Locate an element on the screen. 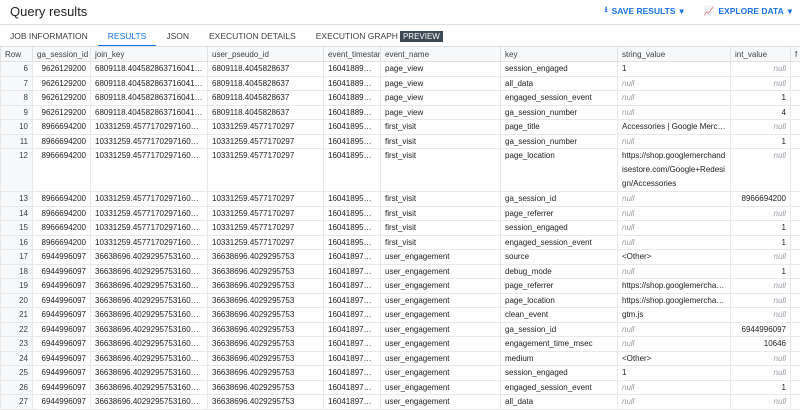  tab-execution-details: EXECUTION DETAILS is located at coordinates (252, 35).